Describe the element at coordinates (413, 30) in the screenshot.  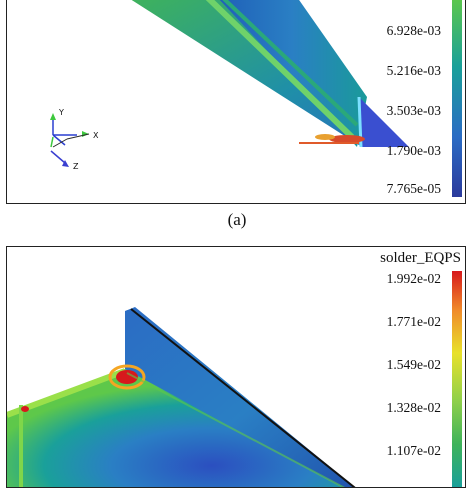
I see `colorbar-a-tick: 6.928e-03` at that location.